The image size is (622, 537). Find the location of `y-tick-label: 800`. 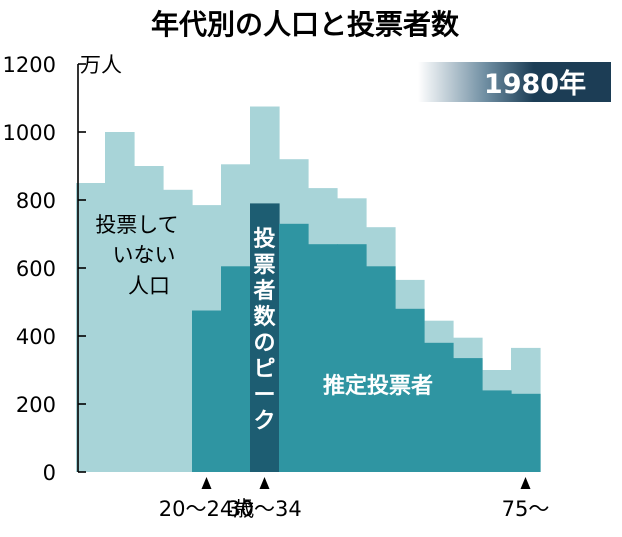

y-tick-label: 800 is located at coordinates (36, 201).